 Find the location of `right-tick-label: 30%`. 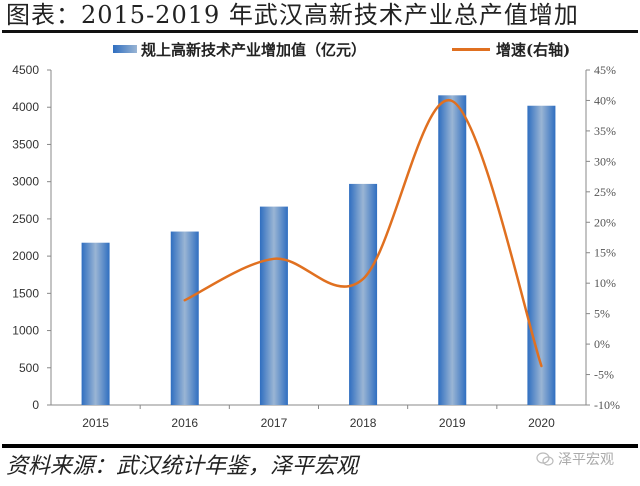

right-tick-label: 30% is located at coordinates (605, 161).